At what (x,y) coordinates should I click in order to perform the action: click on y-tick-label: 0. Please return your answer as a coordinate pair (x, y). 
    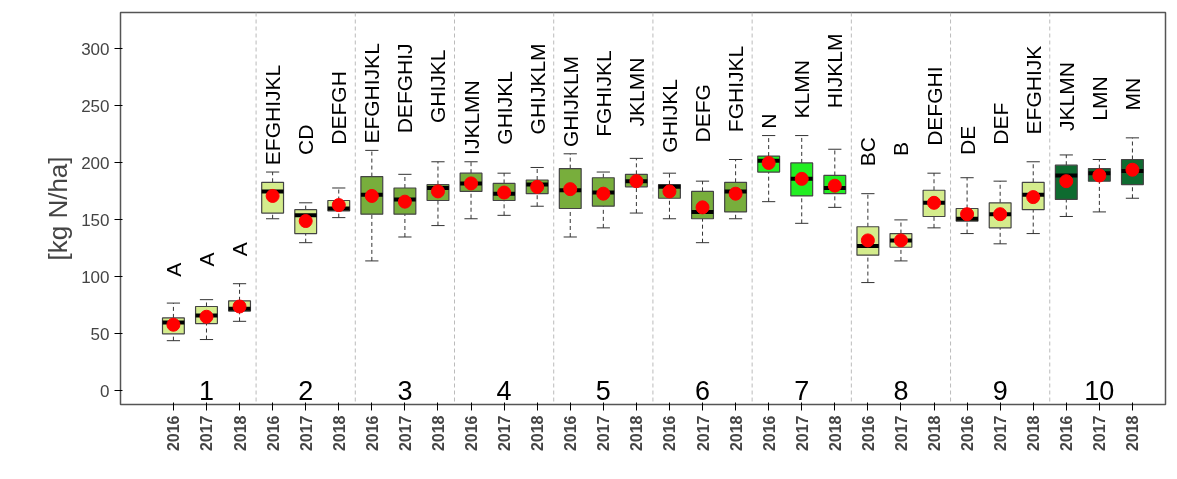
    Looking at the image, I should click on (105, 391).